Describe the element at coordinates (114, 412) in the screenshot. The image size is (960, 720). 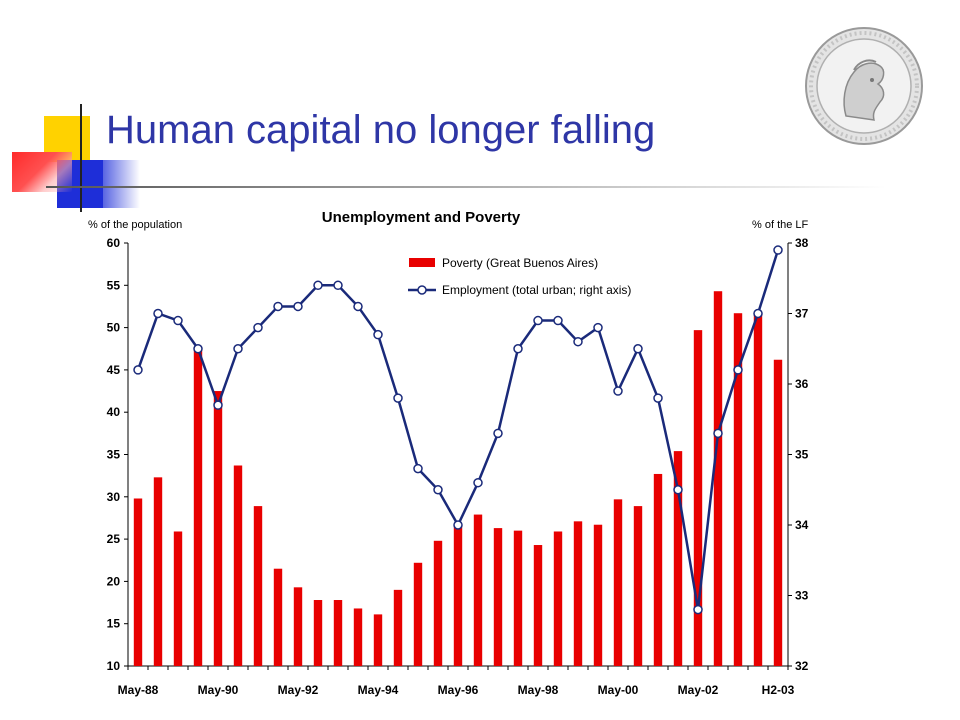
I see `left-tick-label: 40` at that location.